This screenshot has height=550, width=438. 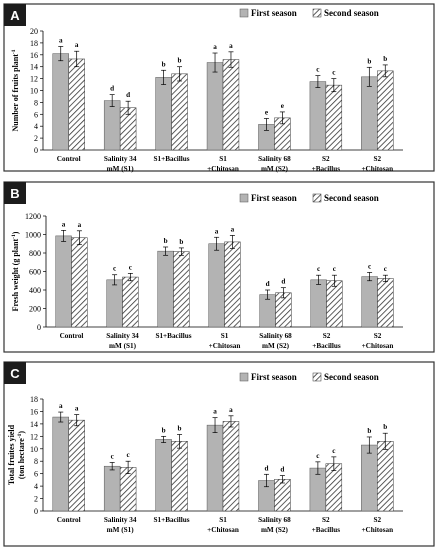 I want to click on bar-group: c c S2 +Bacillus, so click(x=326, y=490).